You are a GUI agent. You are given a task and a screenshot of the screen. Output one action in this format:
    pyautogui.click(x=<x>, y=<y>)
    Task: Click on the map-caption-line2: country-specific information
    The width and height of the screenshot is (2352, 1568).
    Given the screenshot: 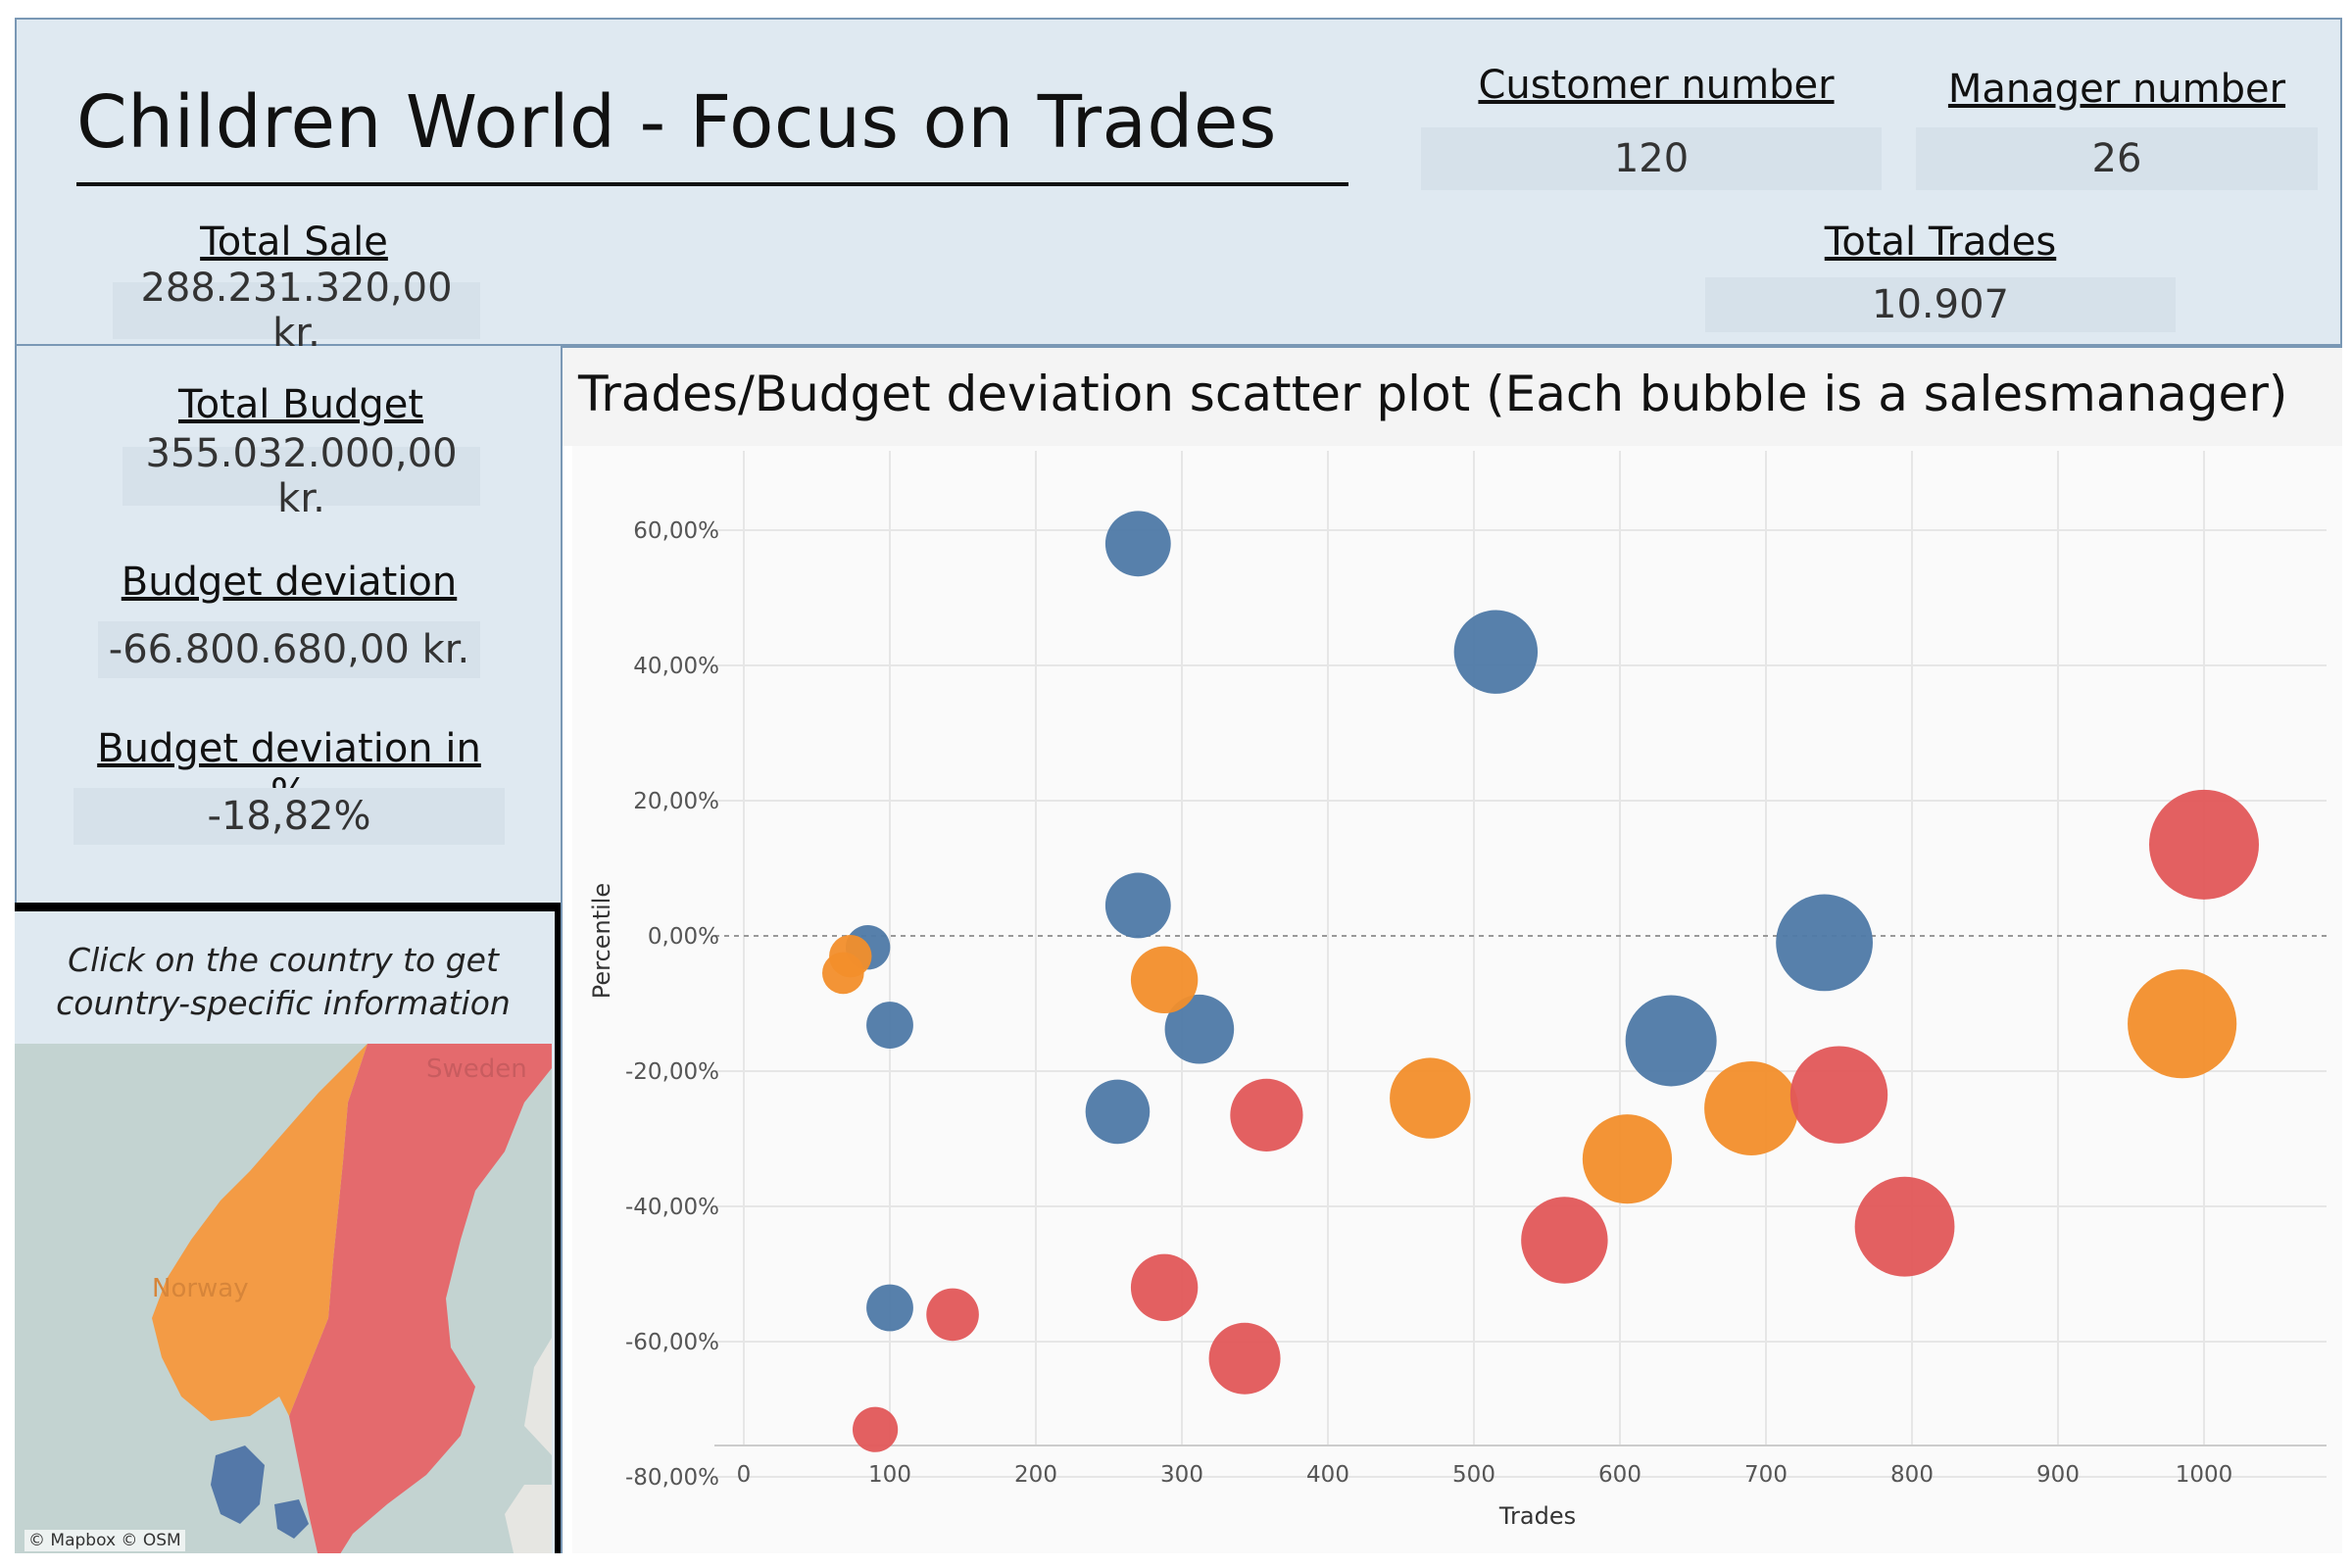 What is the action you would take?
    pyautogui.click(x=283, y=1003)
    